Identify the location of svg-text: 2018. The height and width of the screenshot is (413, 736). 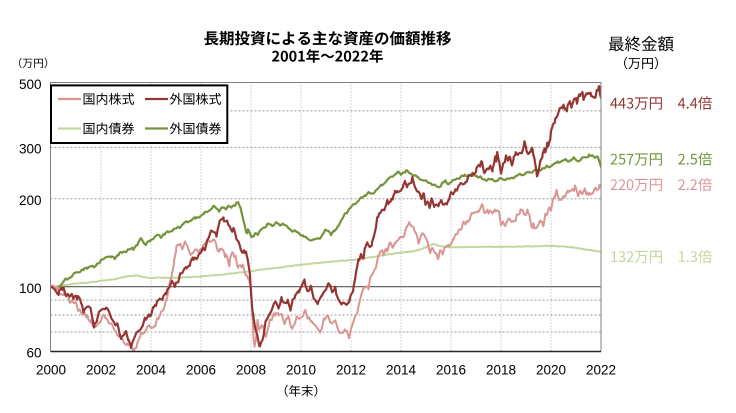
(501, 370).